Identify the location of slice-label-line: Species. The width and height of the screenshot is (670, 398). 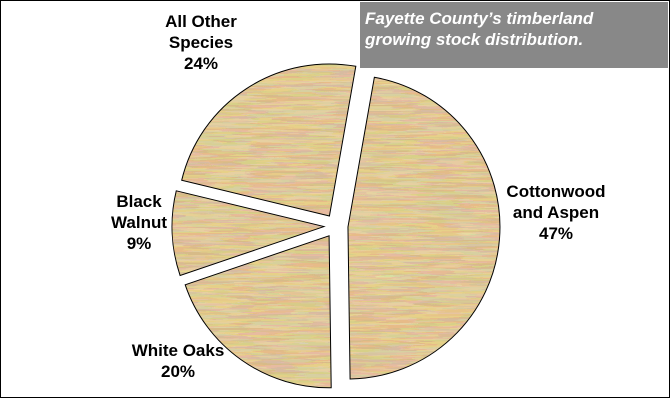
(201, 42).